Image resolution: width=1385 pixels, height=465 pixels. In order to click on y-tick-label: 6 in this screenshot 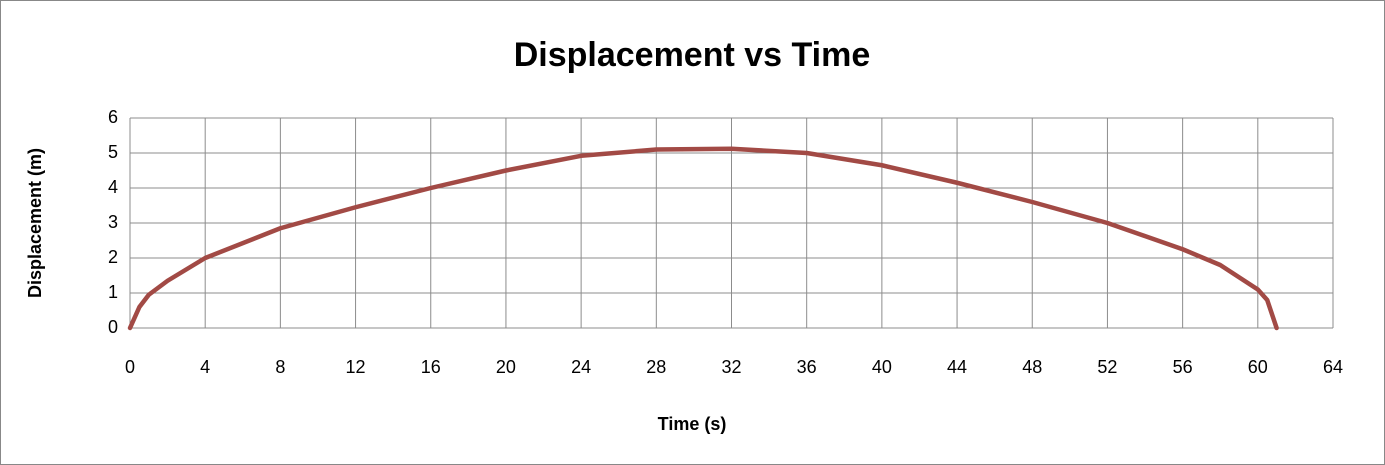, I will do `click(113, 117)`.